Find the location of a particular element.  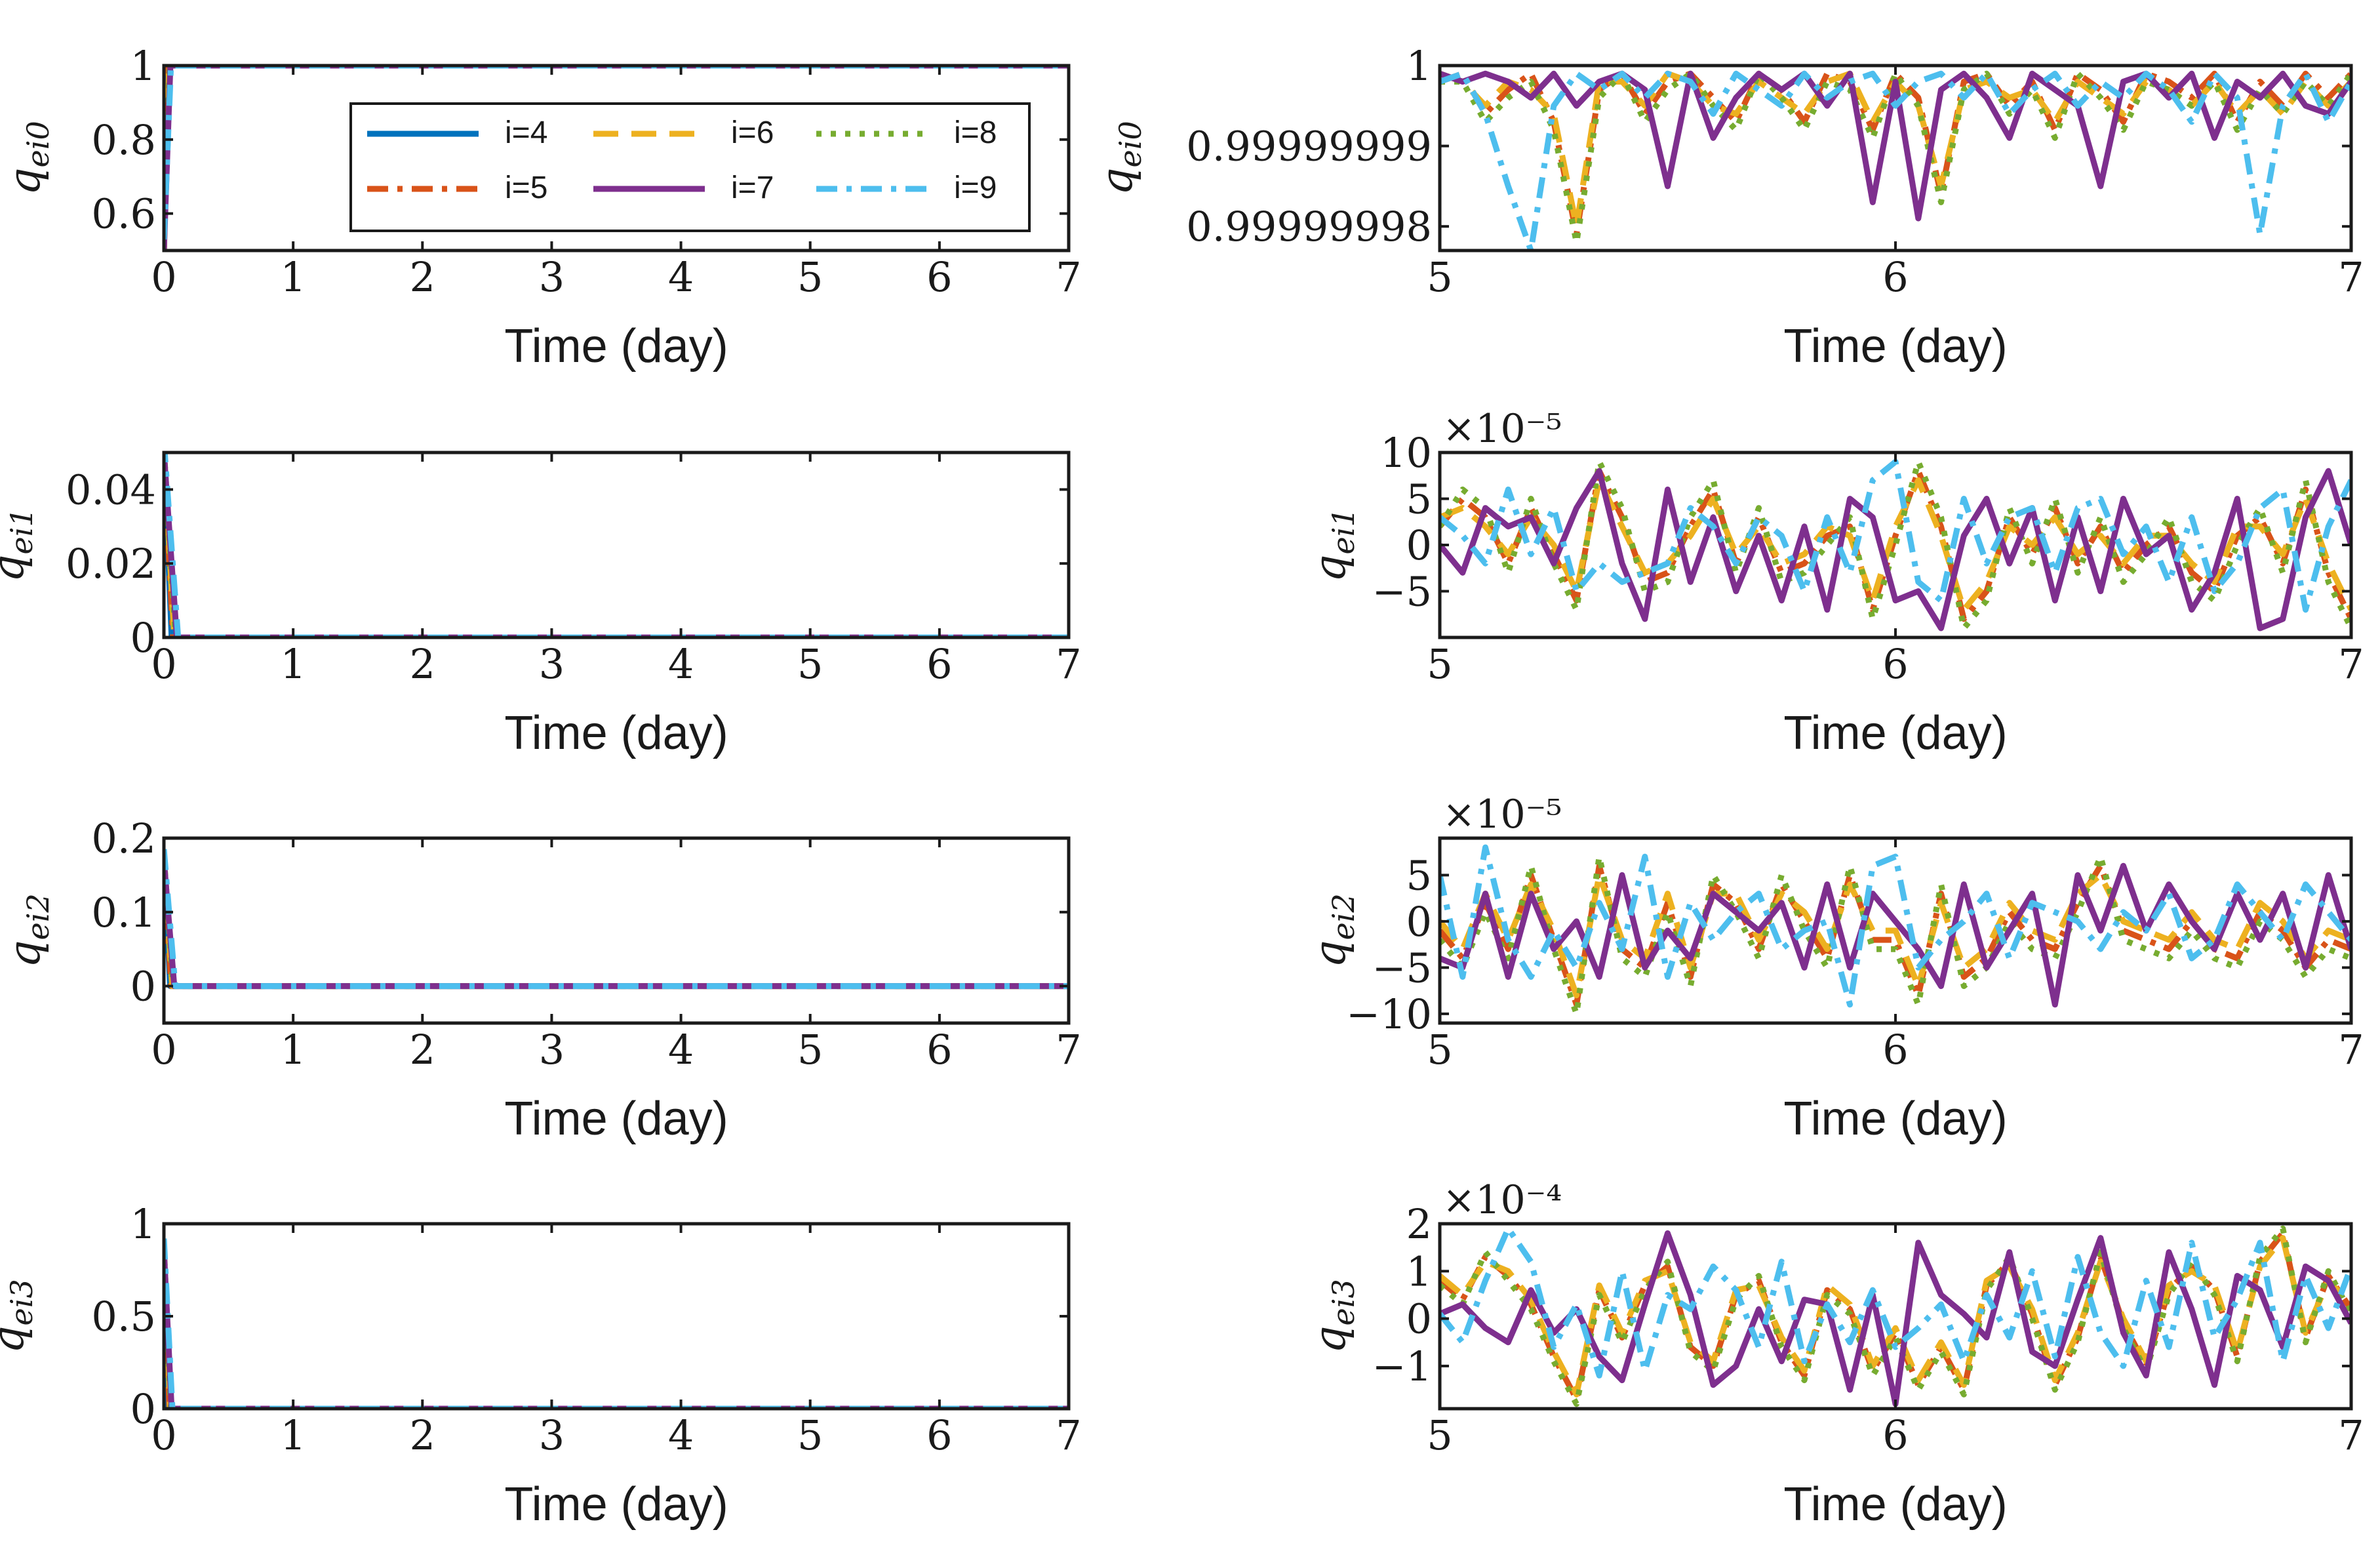

y-tick-label: 0.8 is located at coordinates (123, 140).